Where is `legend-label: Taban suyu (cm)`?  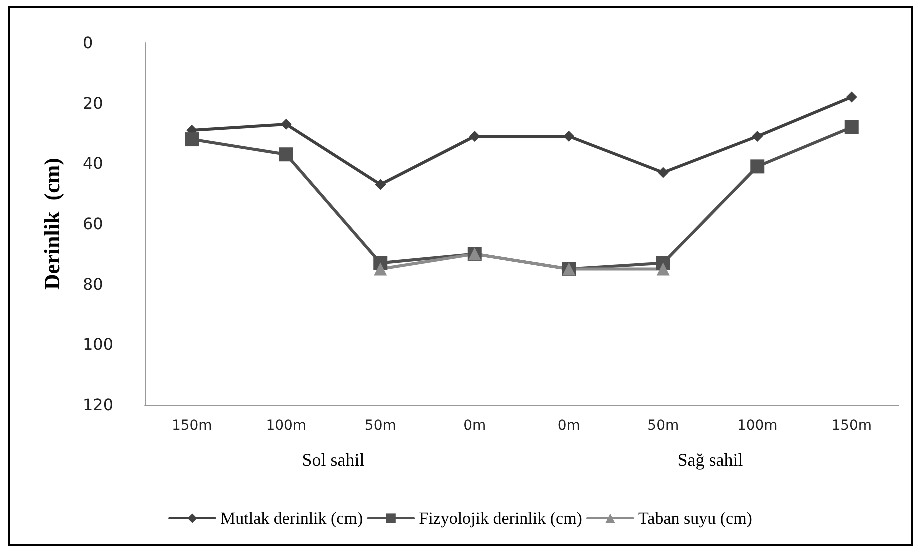
legend-label: Taban suyu (cm) is located at coordinates (695, 518).